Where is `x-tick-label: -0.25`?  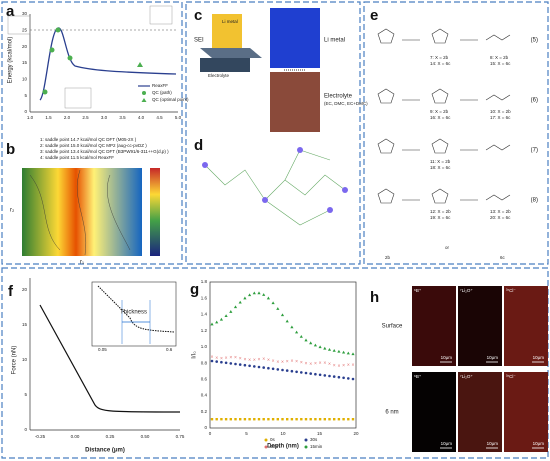 x-tick-label: -0.25 is located at coordinates (40, 436).